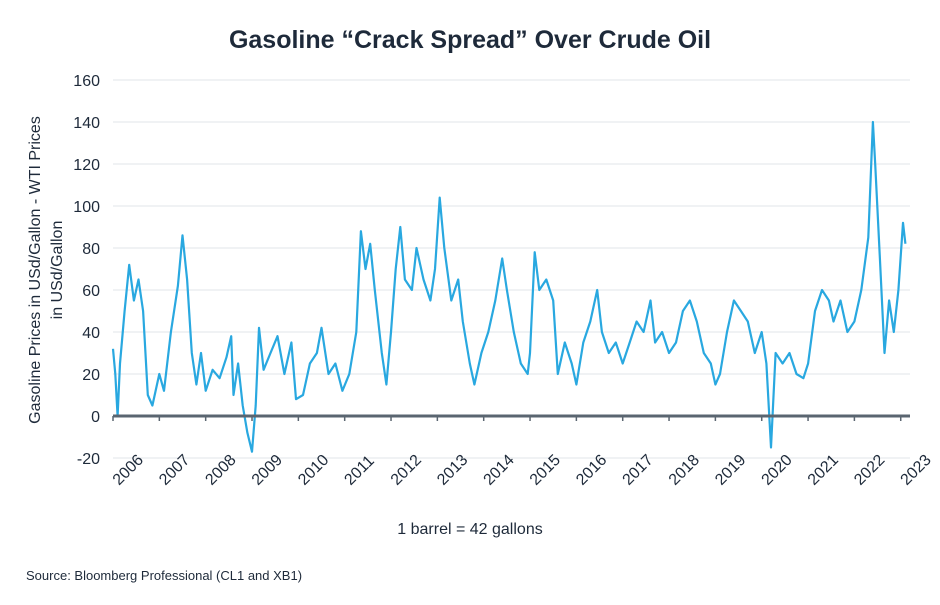 The image size is (940, 605). Describe the element at coordinates (91, 249) in the screenshot. I see `y-tick-label: 80` at that location.